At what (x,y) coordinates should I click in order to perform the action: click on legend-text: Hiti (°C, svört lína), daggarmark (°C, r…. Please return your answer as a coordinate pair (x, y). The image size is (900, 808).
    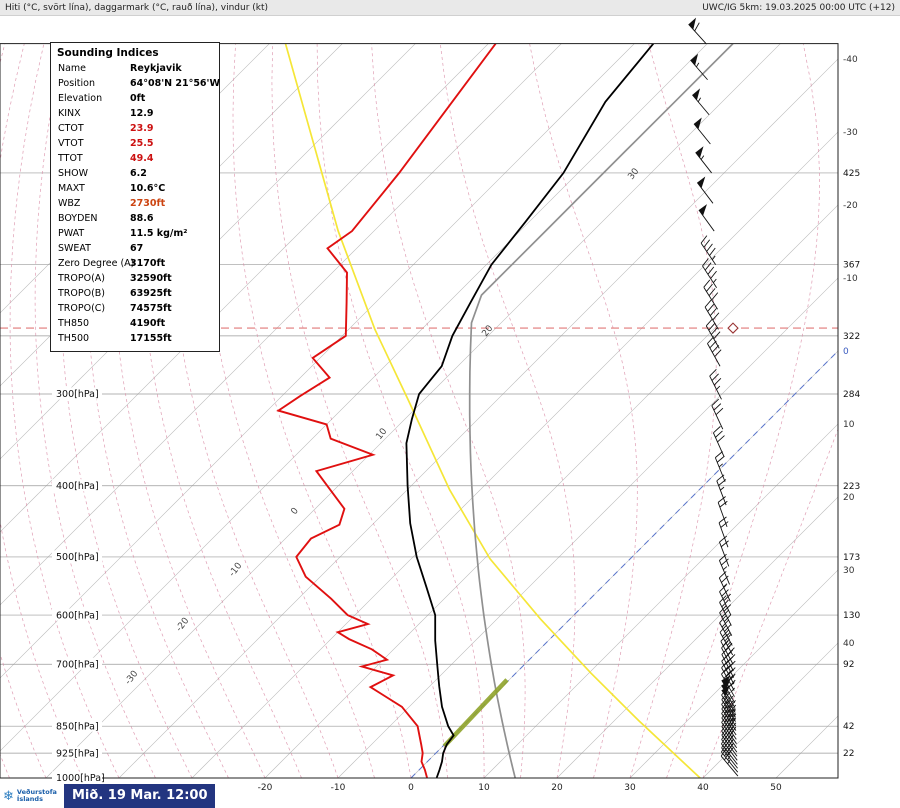
    Looking at the image, I should click on (137, 8).